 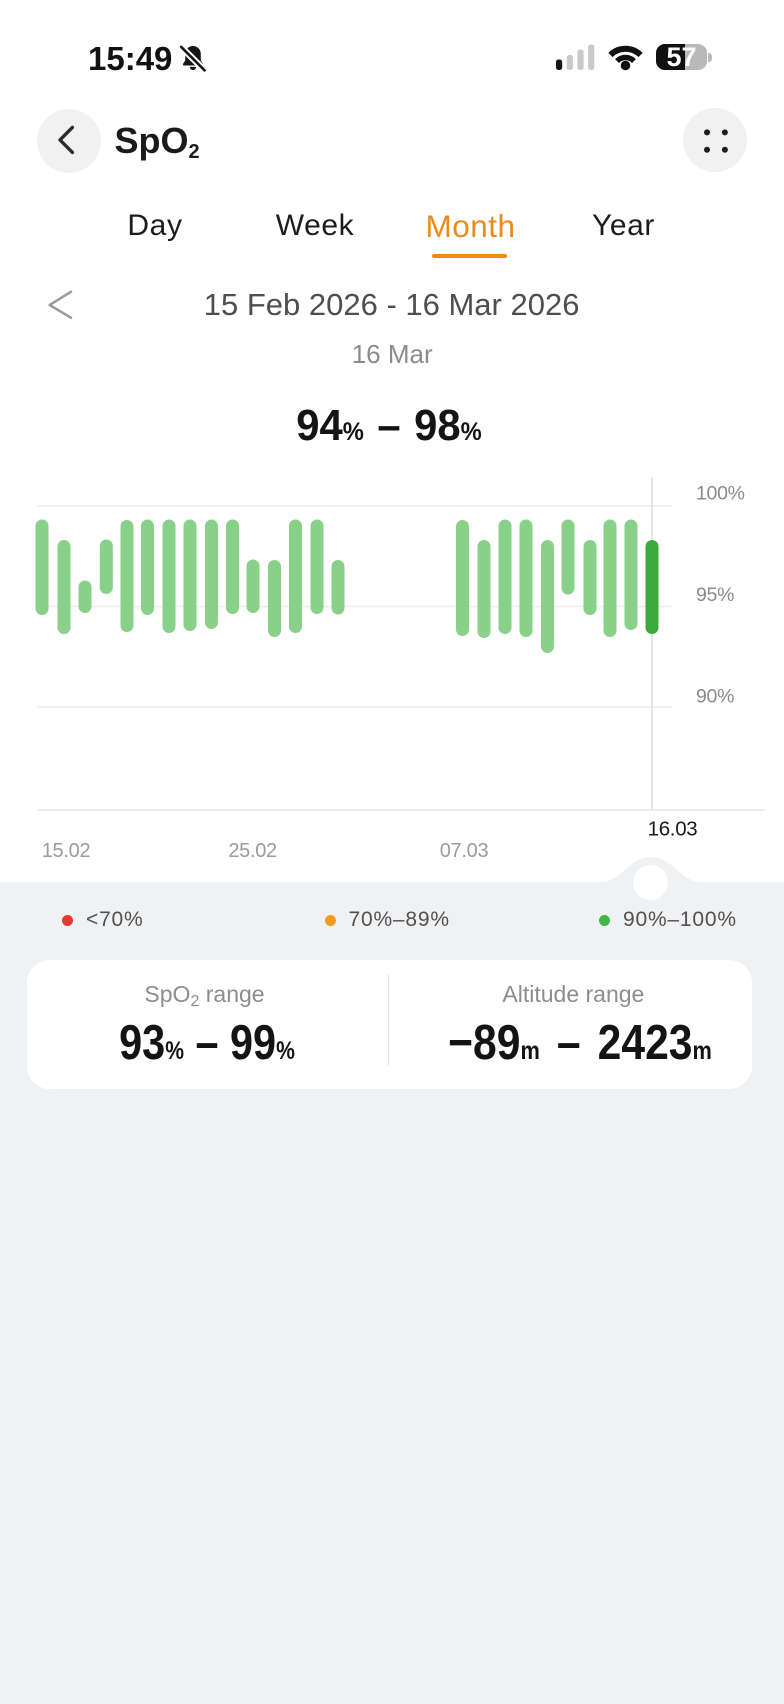 What do you see at coordinates (715, 595) in the screenshot?
I see `svg-text: 95%` at bounding box center [715, 595].